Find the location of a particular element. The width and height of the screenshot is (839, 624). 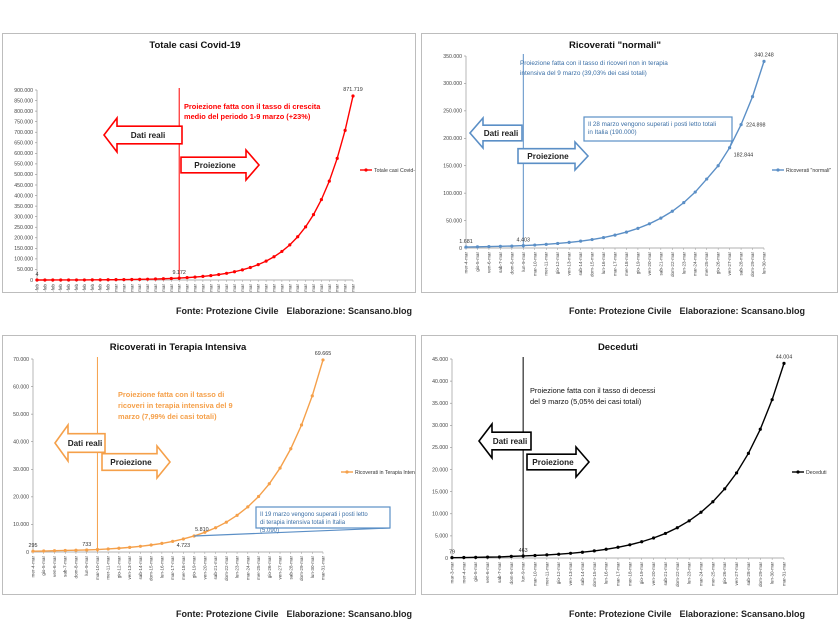

x-tick-label: sab-22-feb is located at coordinates (52, 288).